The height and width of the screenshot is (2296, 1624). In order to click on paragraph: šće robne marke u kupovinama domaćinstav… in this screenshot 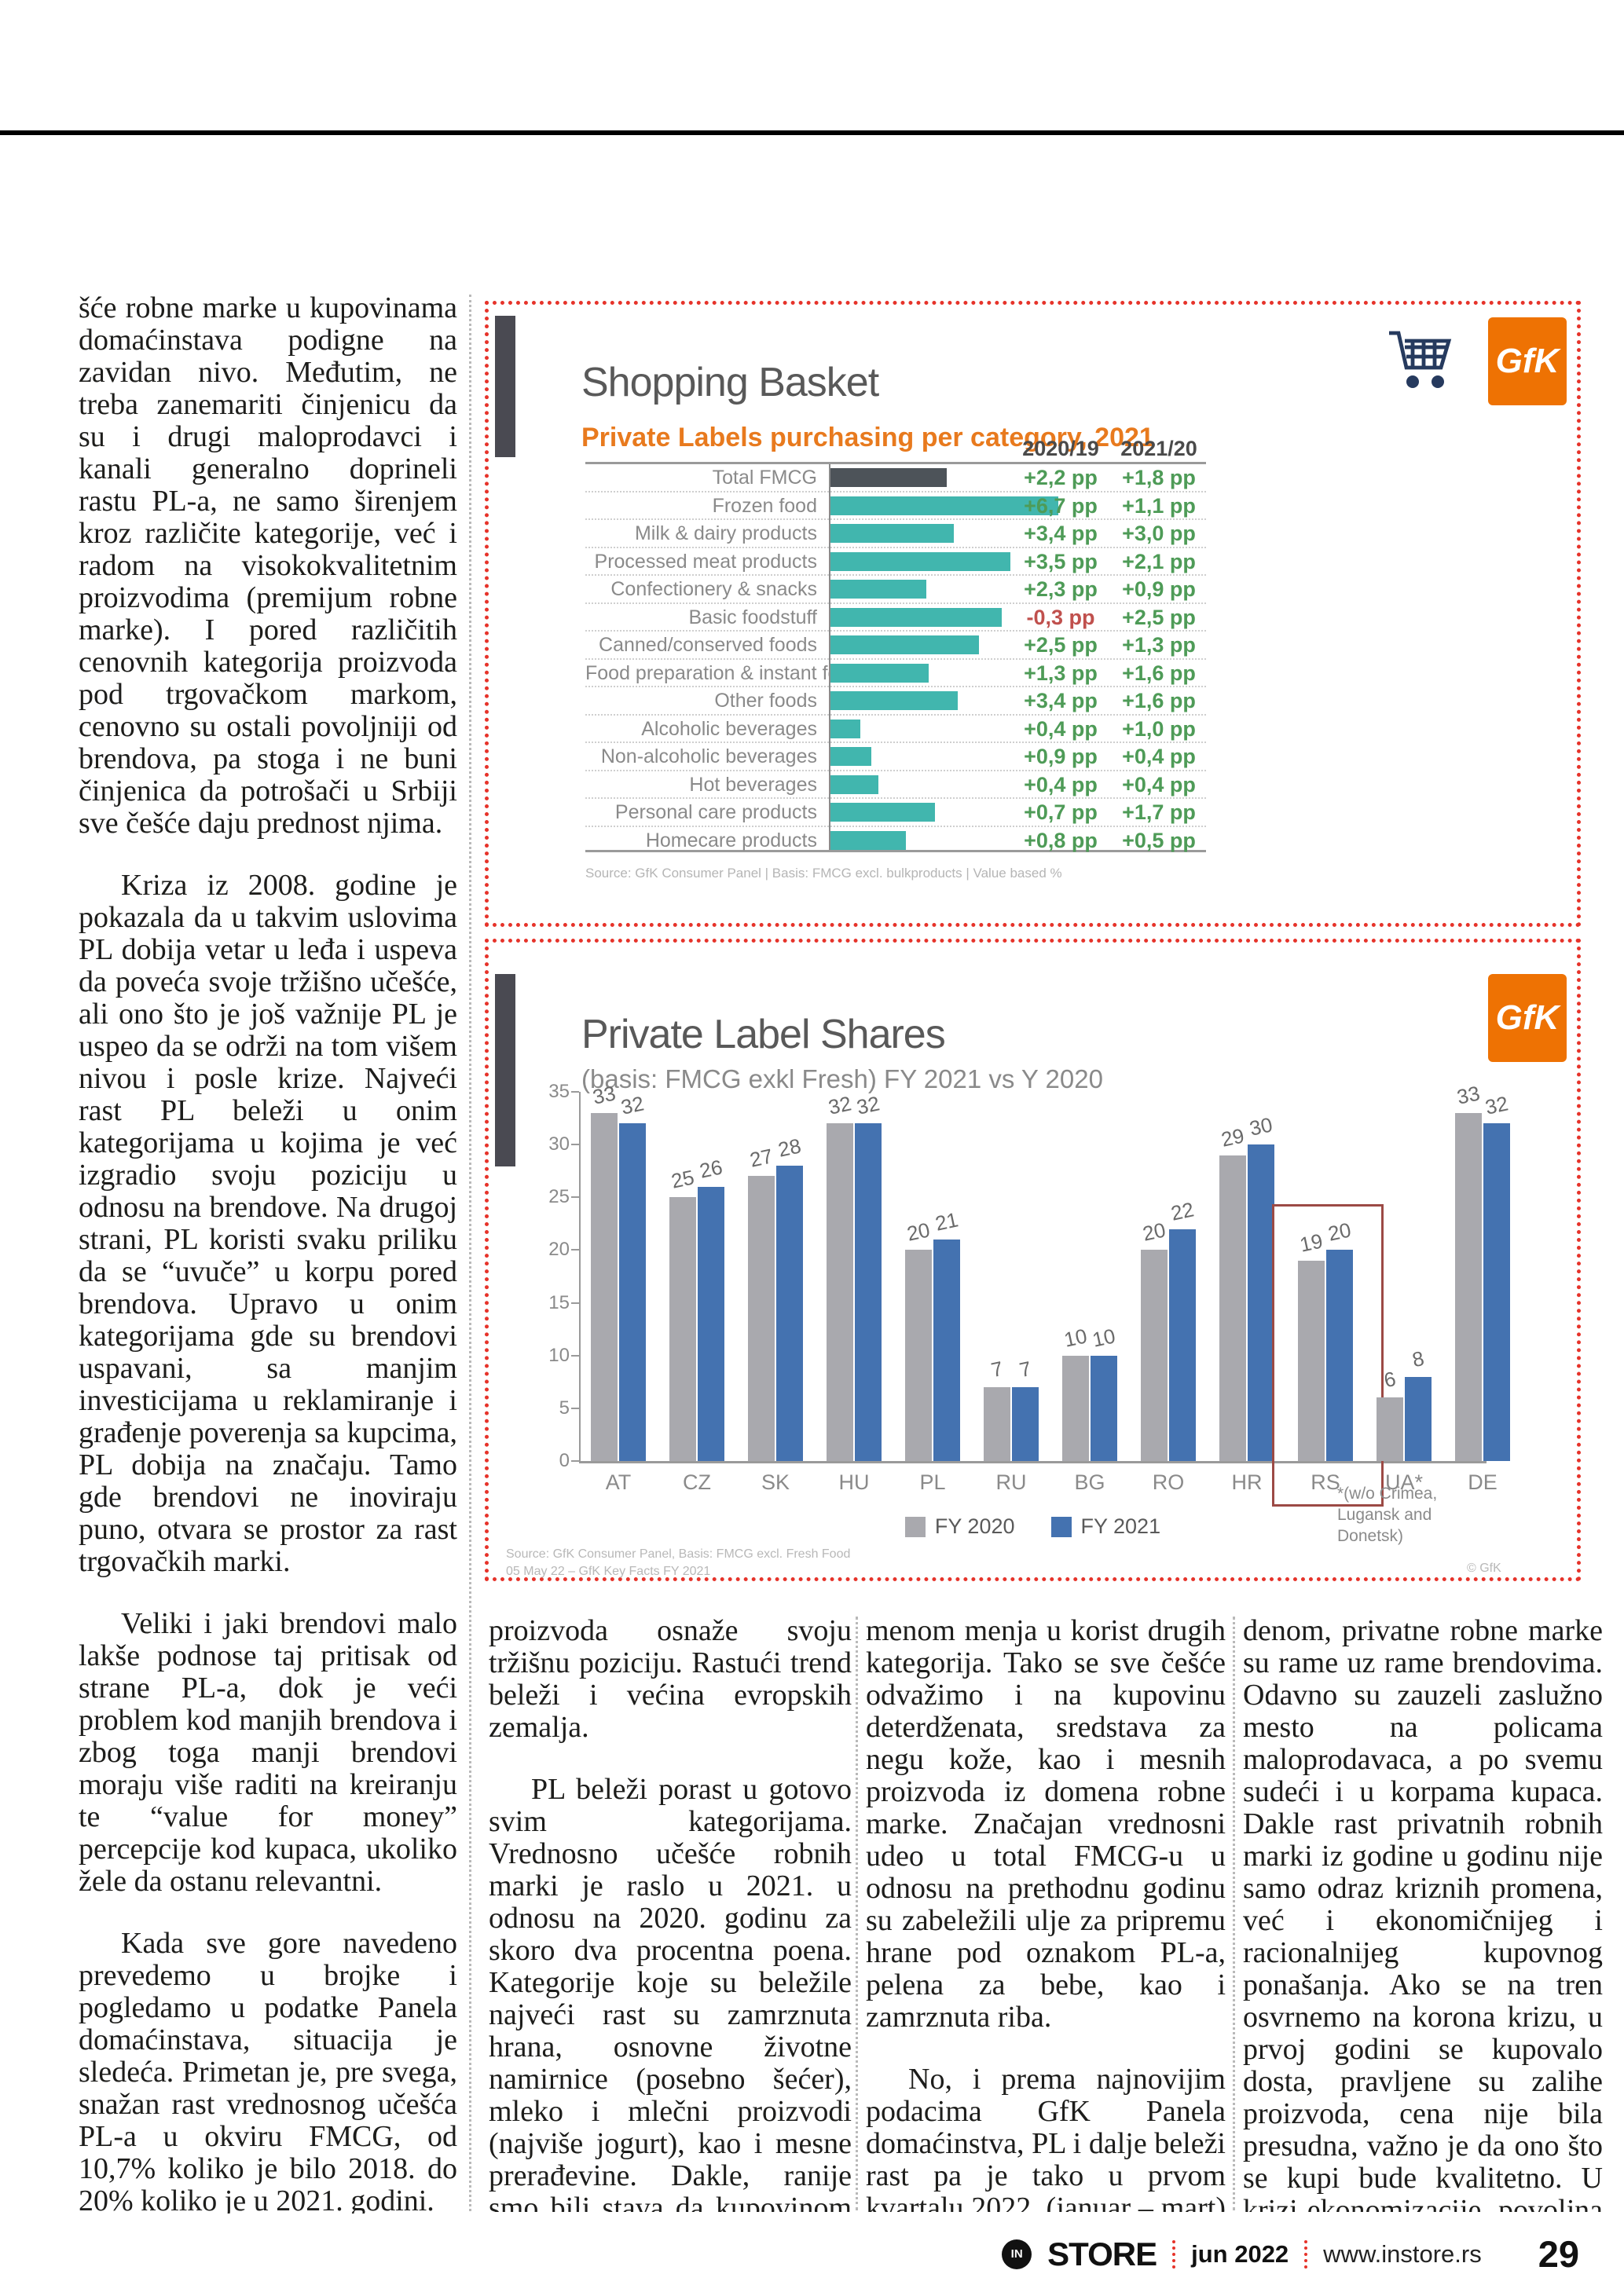, I will do `click(268, 566)`.